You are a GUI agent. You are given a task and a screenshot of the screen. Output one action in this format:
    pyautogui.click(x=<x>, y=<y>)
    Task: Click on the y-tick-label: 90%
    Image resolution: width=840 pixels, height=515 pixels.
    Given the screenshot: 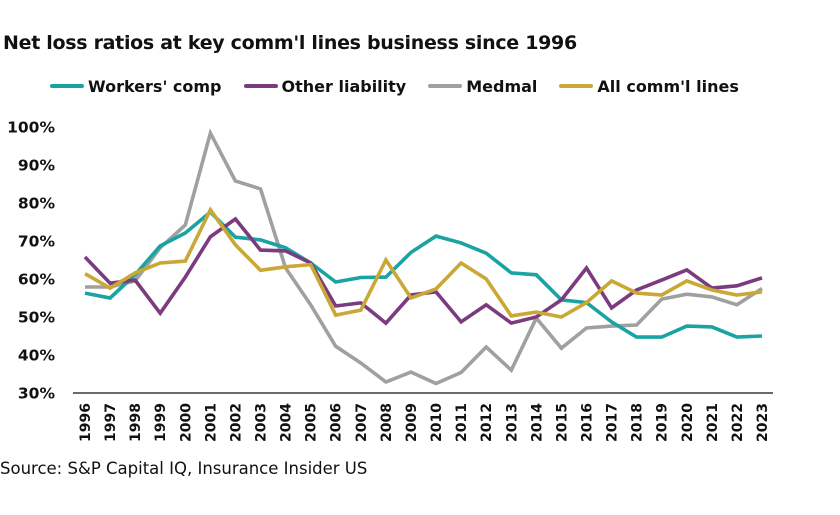 What is the action you would take?
    pyautogui.click(x=37, y=166)
    